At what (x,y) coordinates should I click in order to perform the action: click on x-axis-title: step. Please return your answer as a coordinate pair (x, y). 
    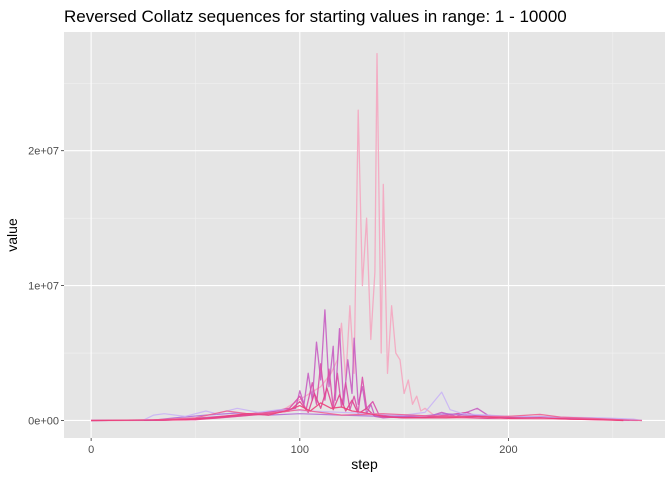
    Looking at the image, I should click on (364, 464).